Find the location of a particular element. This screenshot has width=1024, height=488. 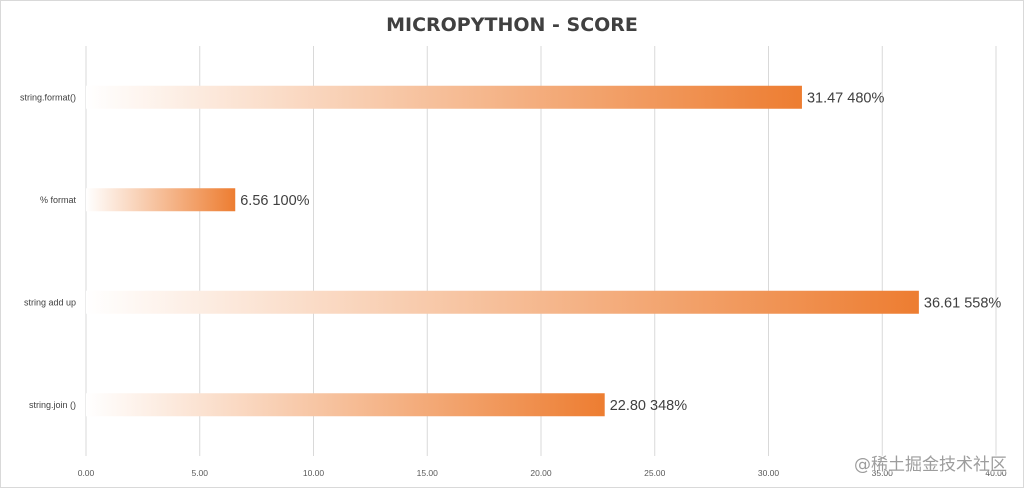

chart-title: MICROPYTHON - SCORE is located at coordinates (512, 25).